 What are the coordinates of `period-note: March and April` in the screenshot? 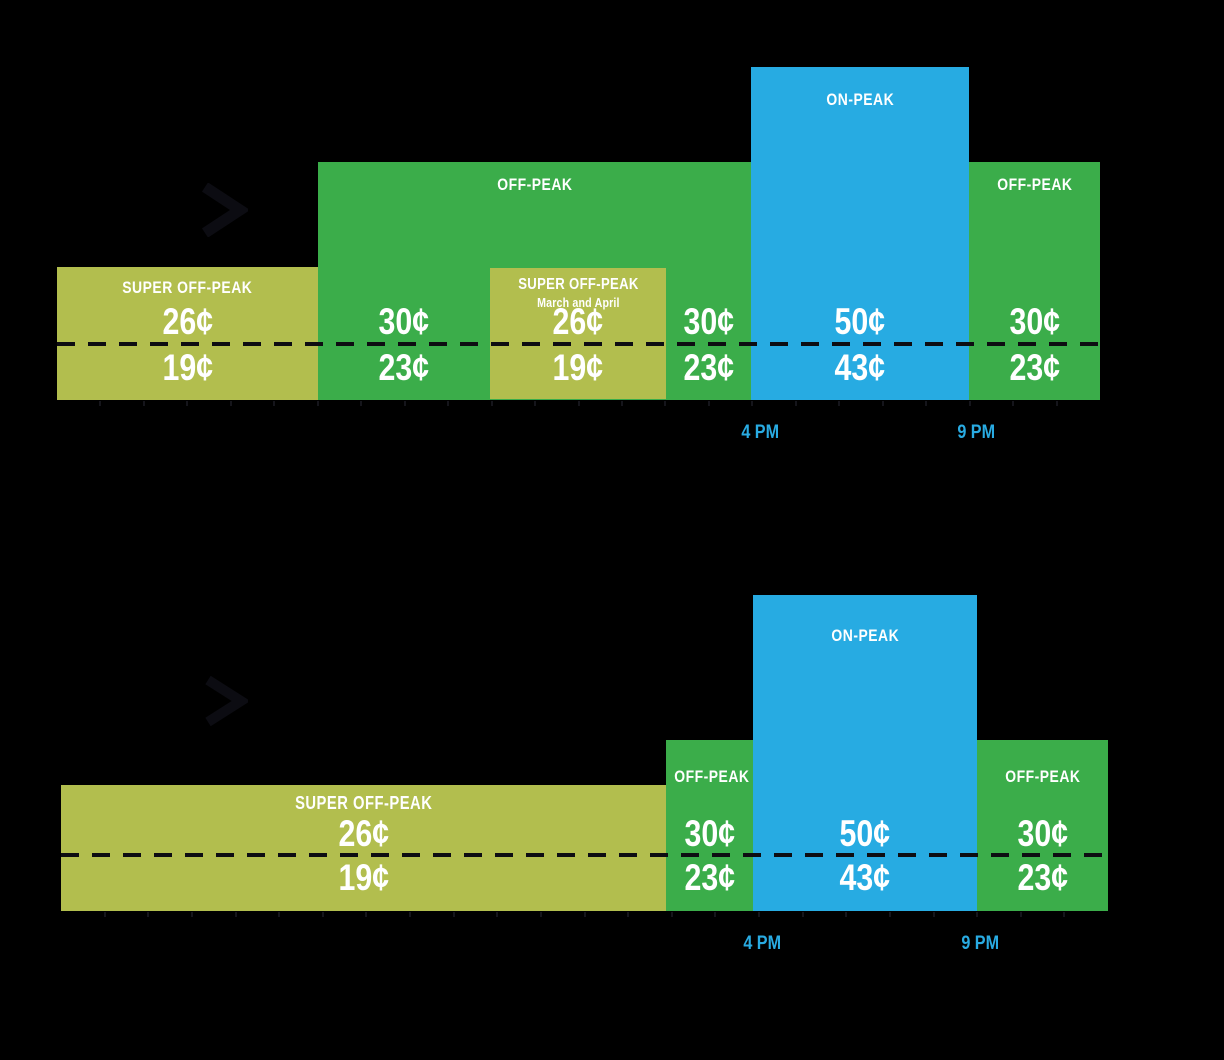 It's located at (578, 302).